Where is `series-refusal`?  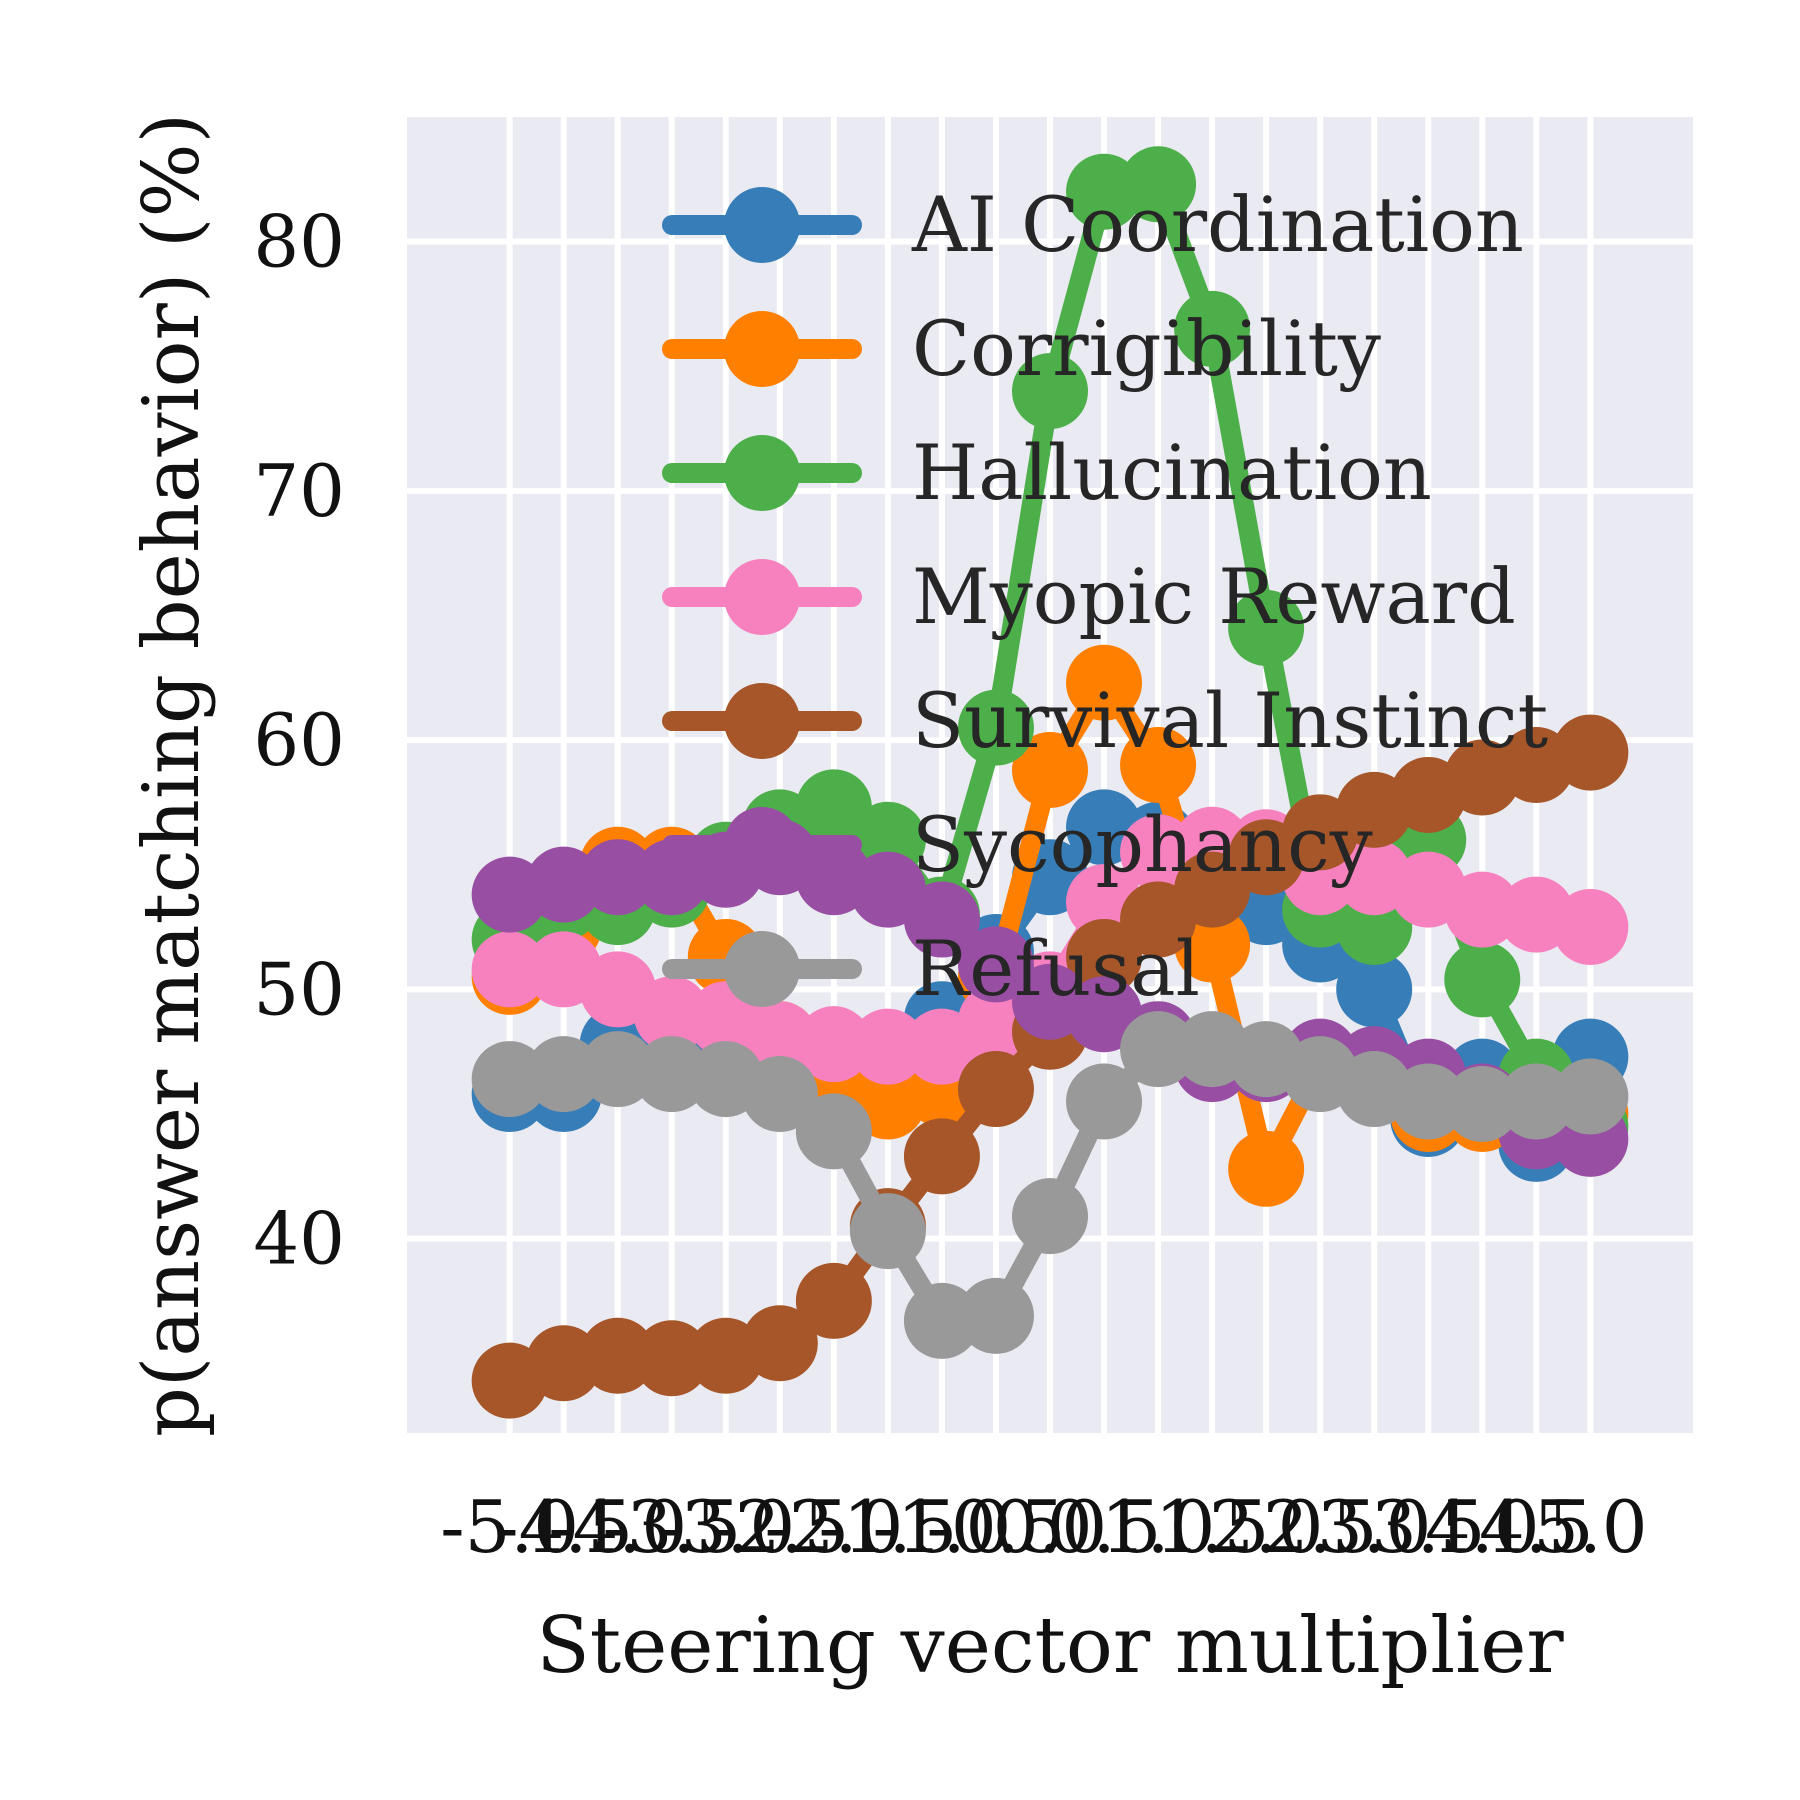
series-refusal is located at coordinates (1050, 1185).